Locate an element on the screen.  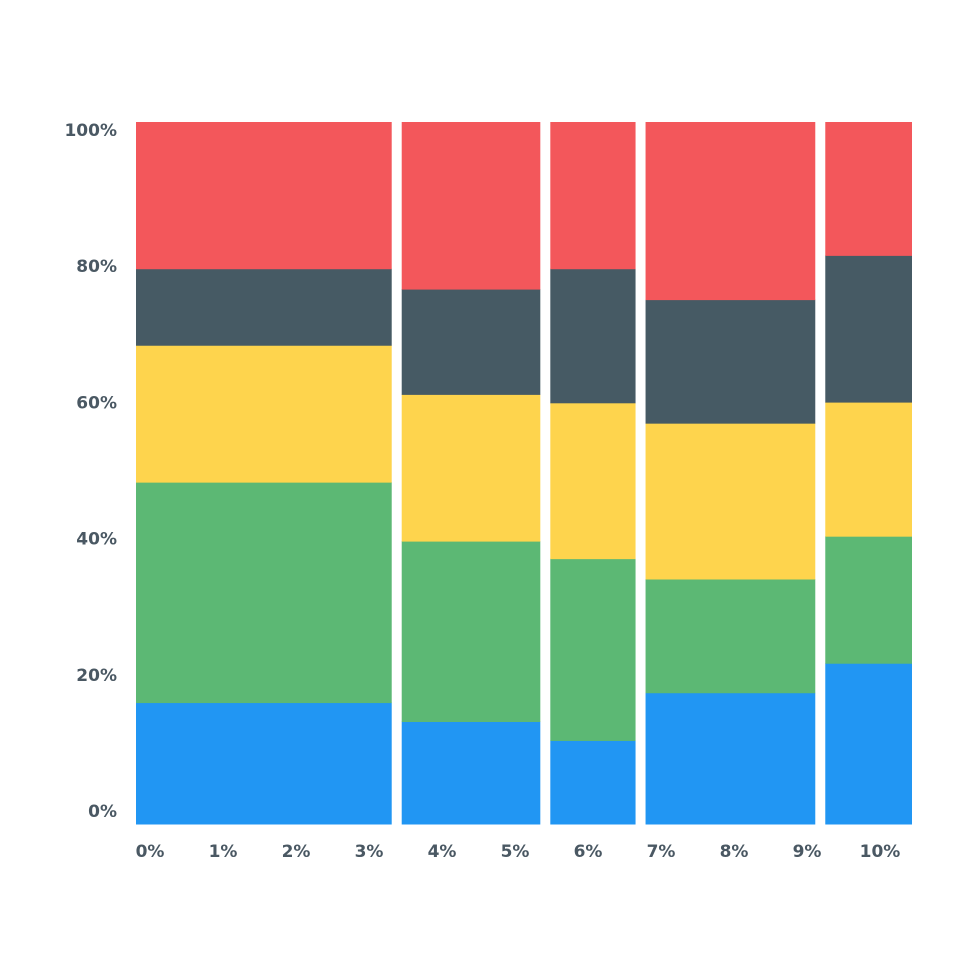
bar-segment-c1-s2 is located at coordinates (264, 593).